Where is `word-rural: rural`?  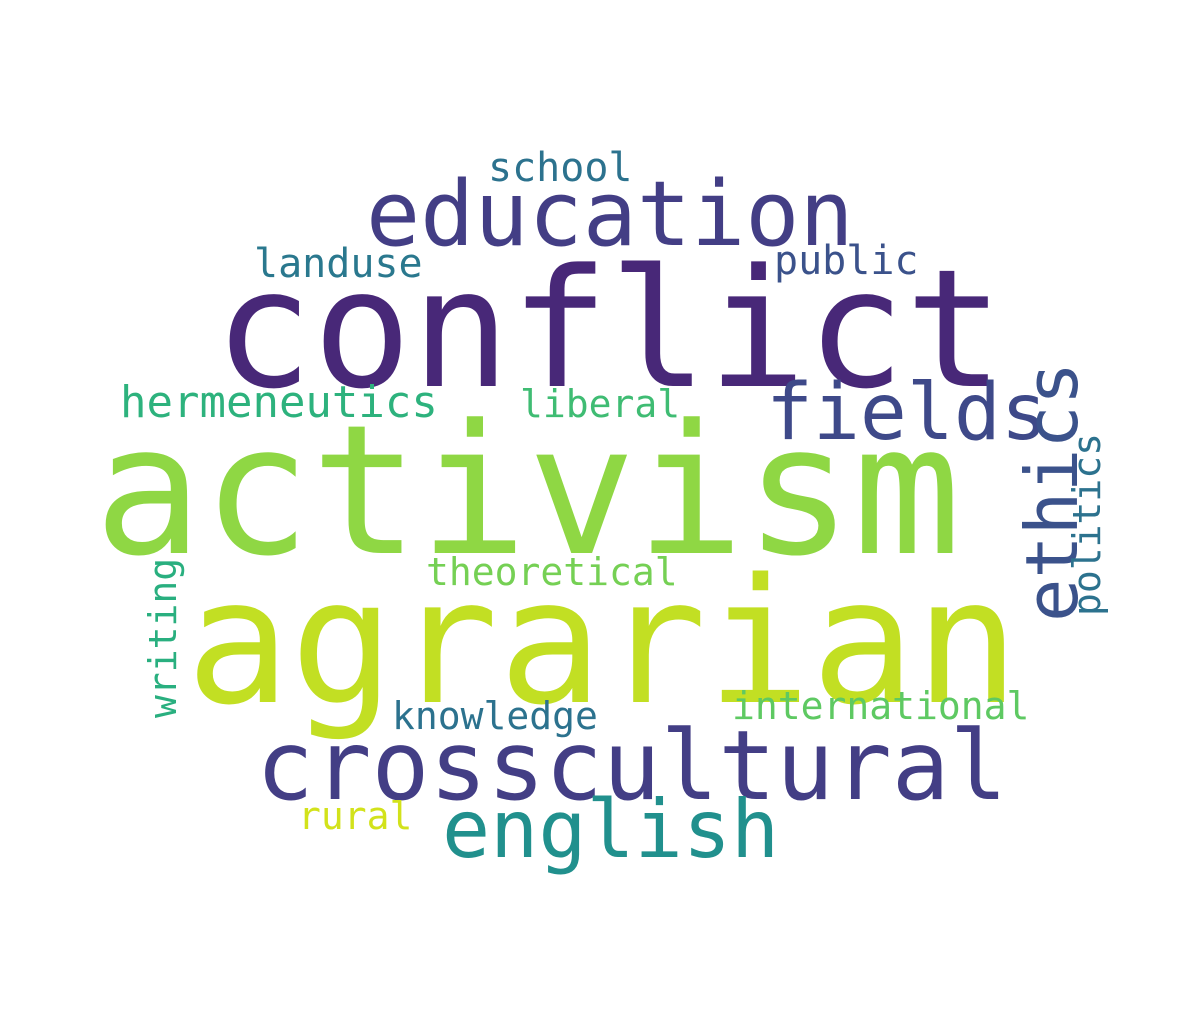 word-rural: rural is located at coordinates (355, 816).